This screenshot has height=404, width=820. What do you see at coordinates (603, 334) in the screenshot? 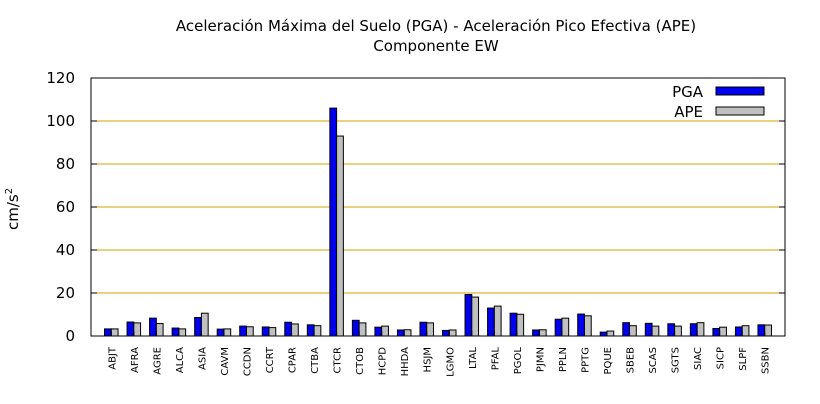
I see `bar-pga-pque` at bounding box center [603, 334].